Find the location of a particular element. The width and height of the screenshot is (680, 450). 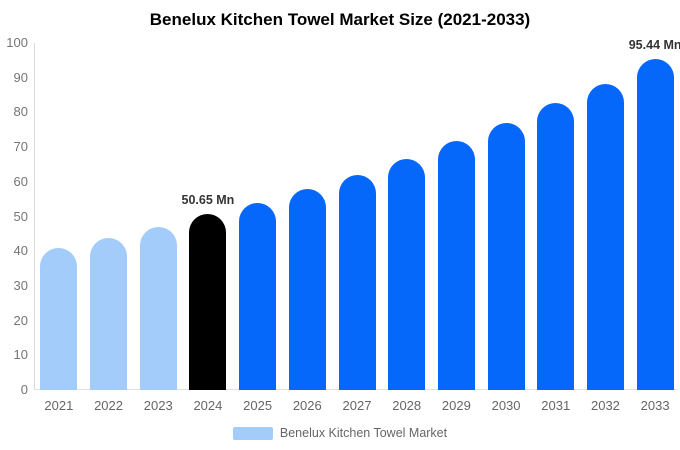

bar-2021 is located at coordinates (59, 319).